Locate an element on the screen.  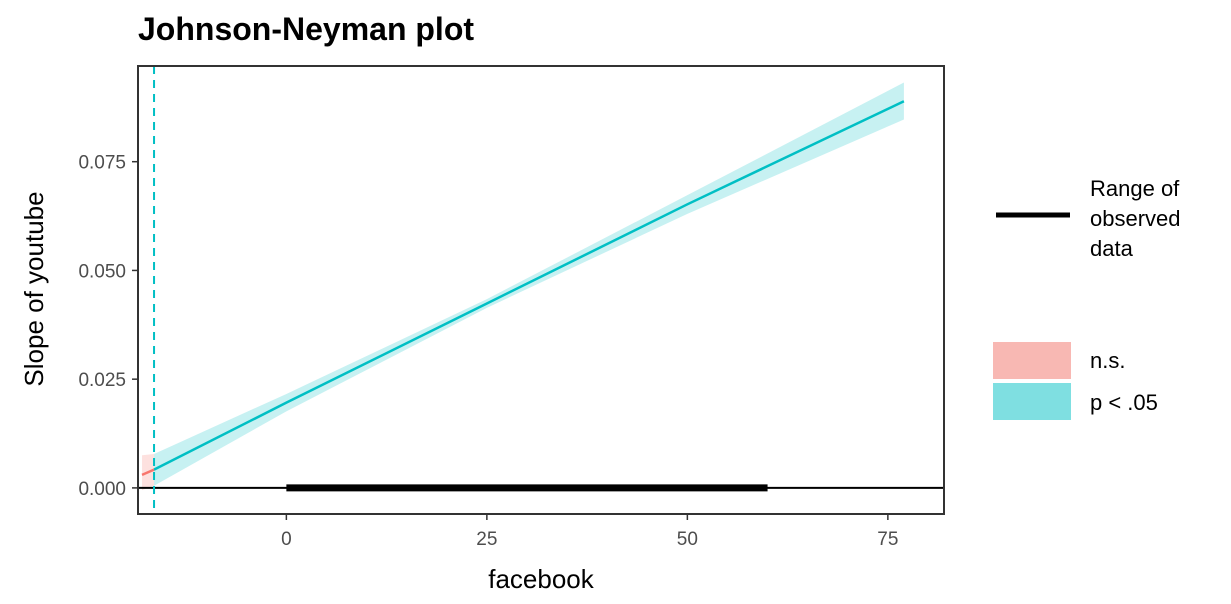
legend-ns-key is located at coordinates (1032, 360).